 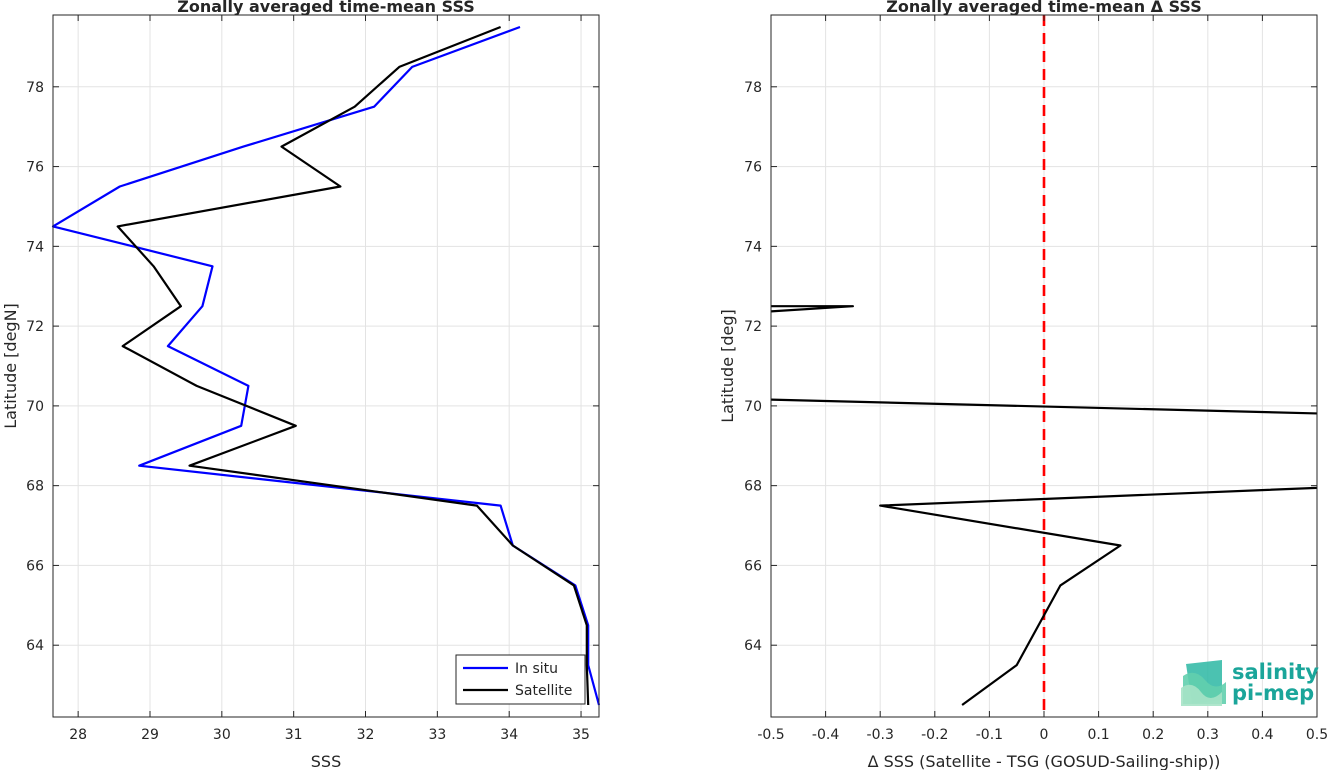 I want to click on x-tick-label: 0.1, so click(x=1098, y=735).